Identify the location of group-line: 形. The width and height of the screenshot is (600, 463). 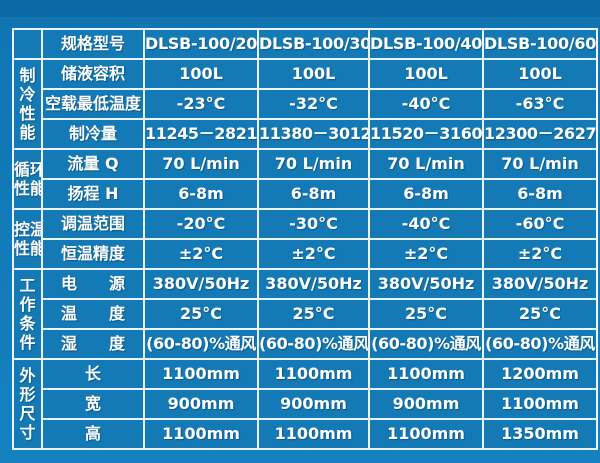
(27, 394).